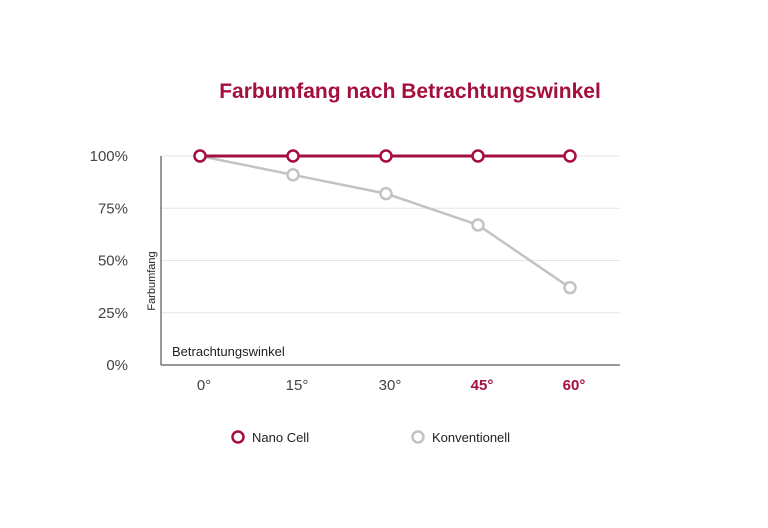 The height and width of the screenshot is (528, 768). Describe the element at coordinates (410, 91) in the screenshot. I see `chart-title: Farbumfang nach Betrachtungswinkel` at that location.